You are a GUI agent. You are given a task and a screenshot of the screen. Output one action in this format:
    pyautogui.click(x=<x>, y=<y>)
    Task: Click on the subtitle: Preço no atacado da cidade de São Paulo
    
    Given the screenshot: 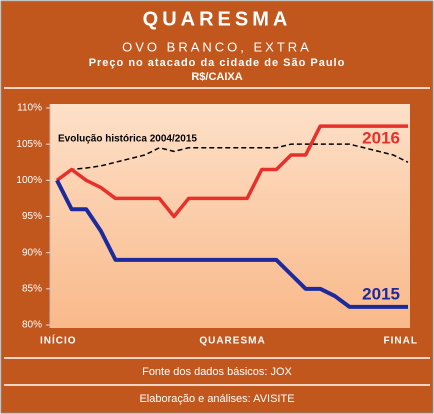 What is the action you would take?
    pyautogui.click(x=217, y=63)
    